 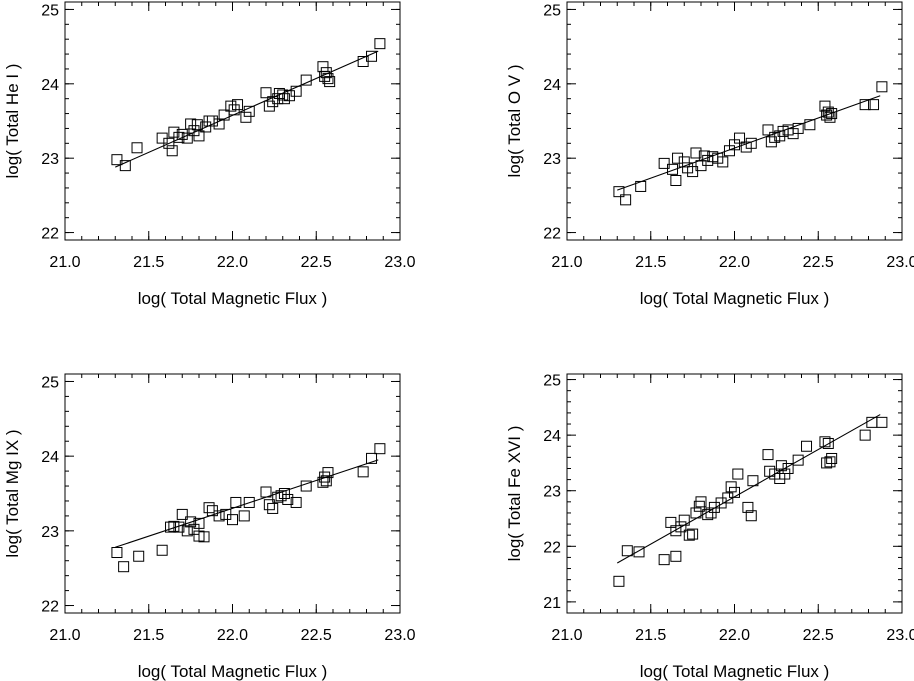 What do you see at coordinates (552, 603) in the screenshot?
I see `y-tick-label: 21` at bounding box center [552, 603].